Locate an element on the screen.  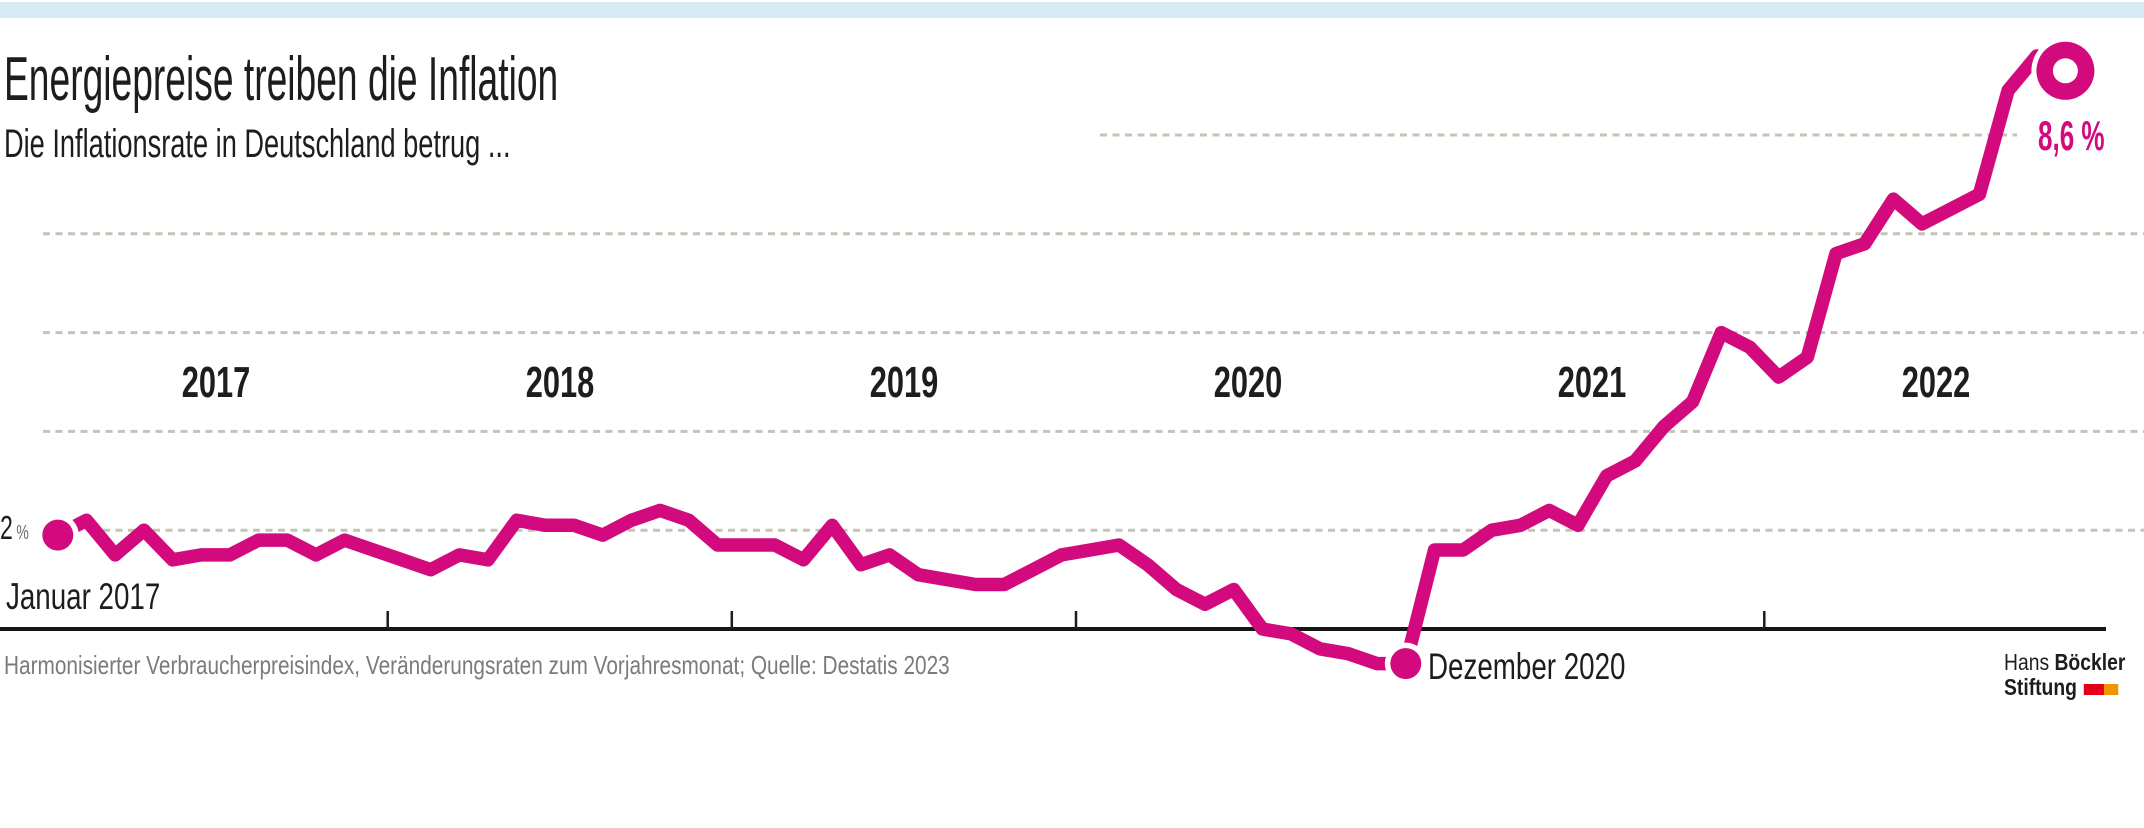
percent-sign: % is located at coordinates (22, 533).